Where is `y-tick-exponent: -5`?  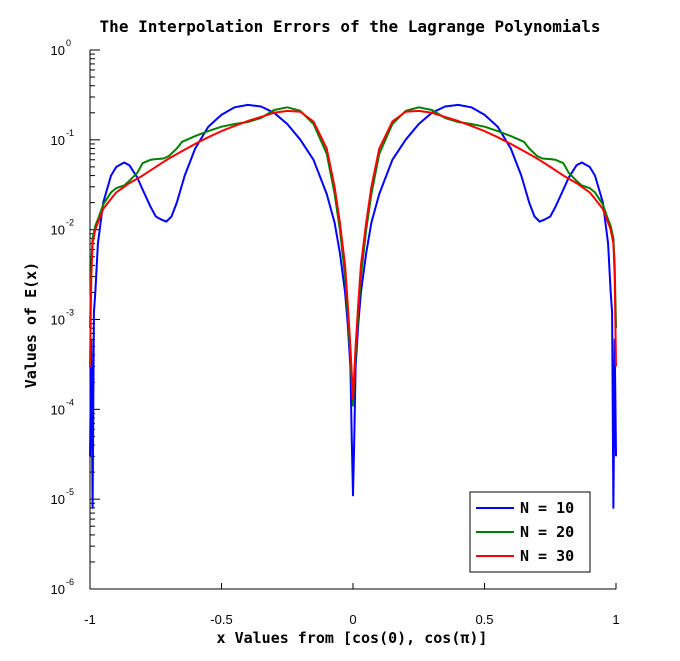
y-tick-exponent: -5 is located at coordinates (70, 492).